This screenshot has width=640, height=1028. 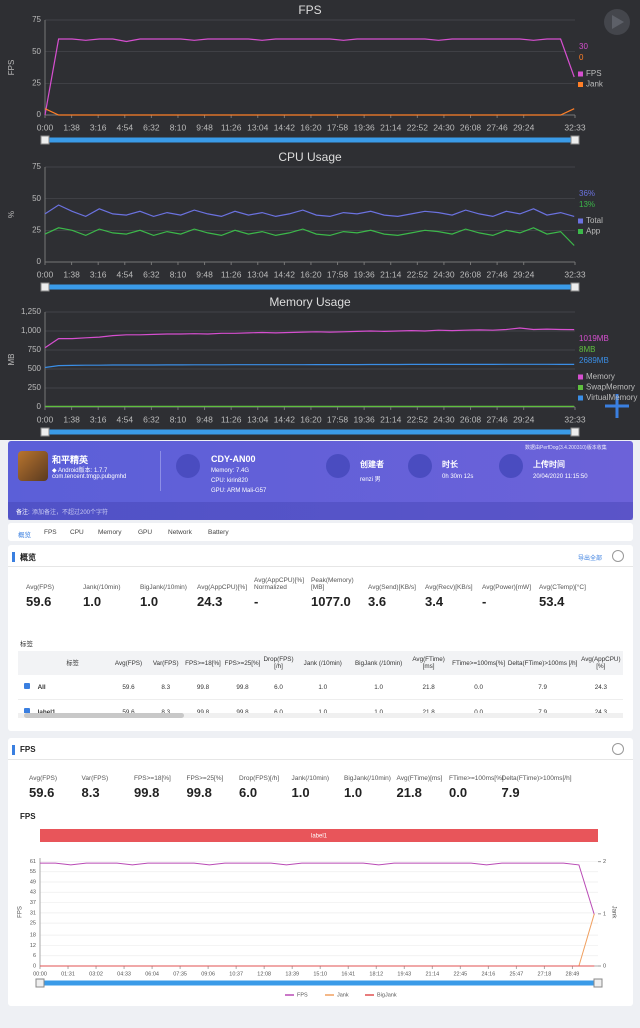 I want to click on metric: Avg(FPS) 59.6, so click(x=55, y=783).